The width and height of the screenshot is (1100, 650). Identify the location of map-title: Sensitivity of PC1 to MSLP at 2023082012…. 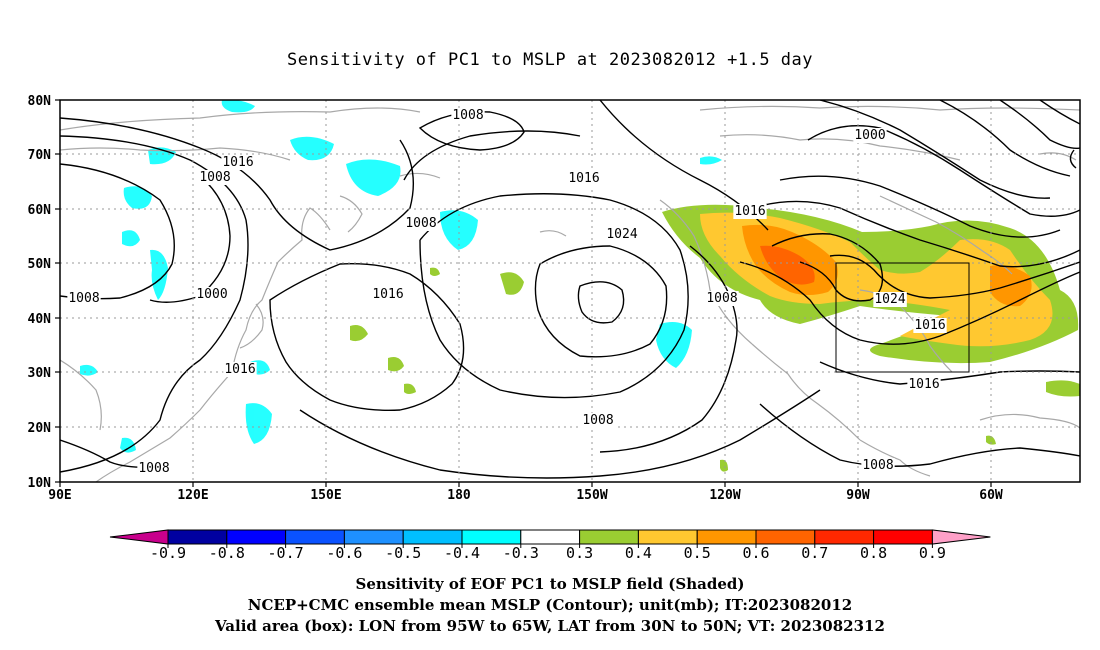
(549, 60).